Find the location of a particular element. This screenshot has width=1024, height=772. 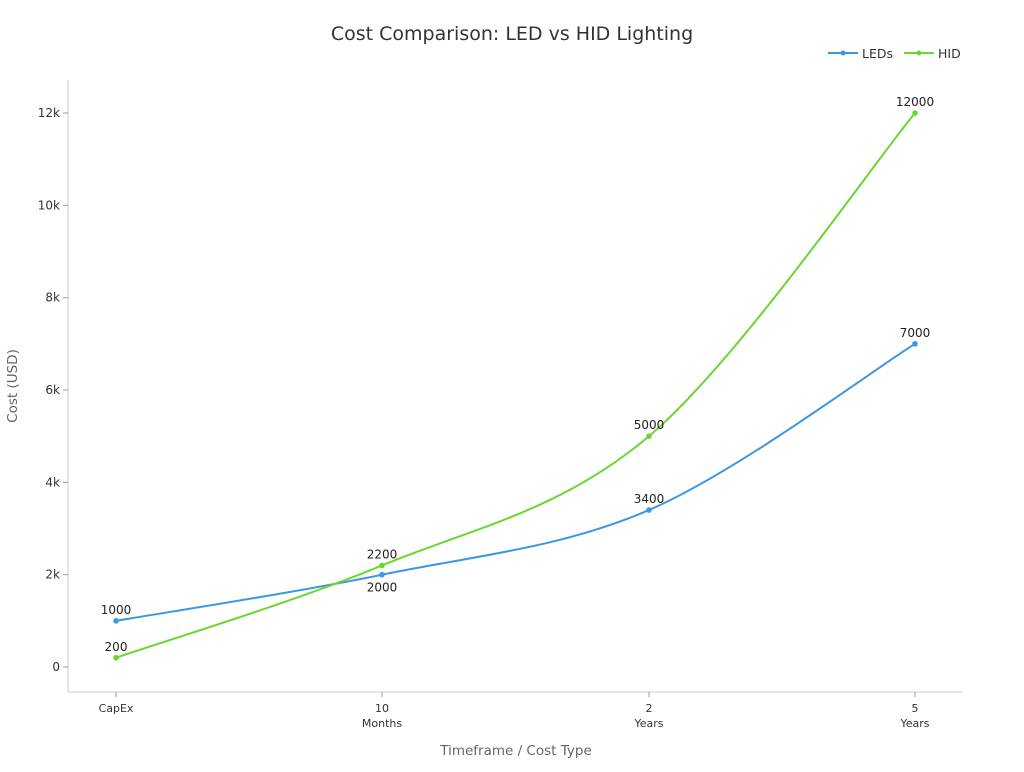

x-tick-label: 5 Years is located at coordinates (914, 716).